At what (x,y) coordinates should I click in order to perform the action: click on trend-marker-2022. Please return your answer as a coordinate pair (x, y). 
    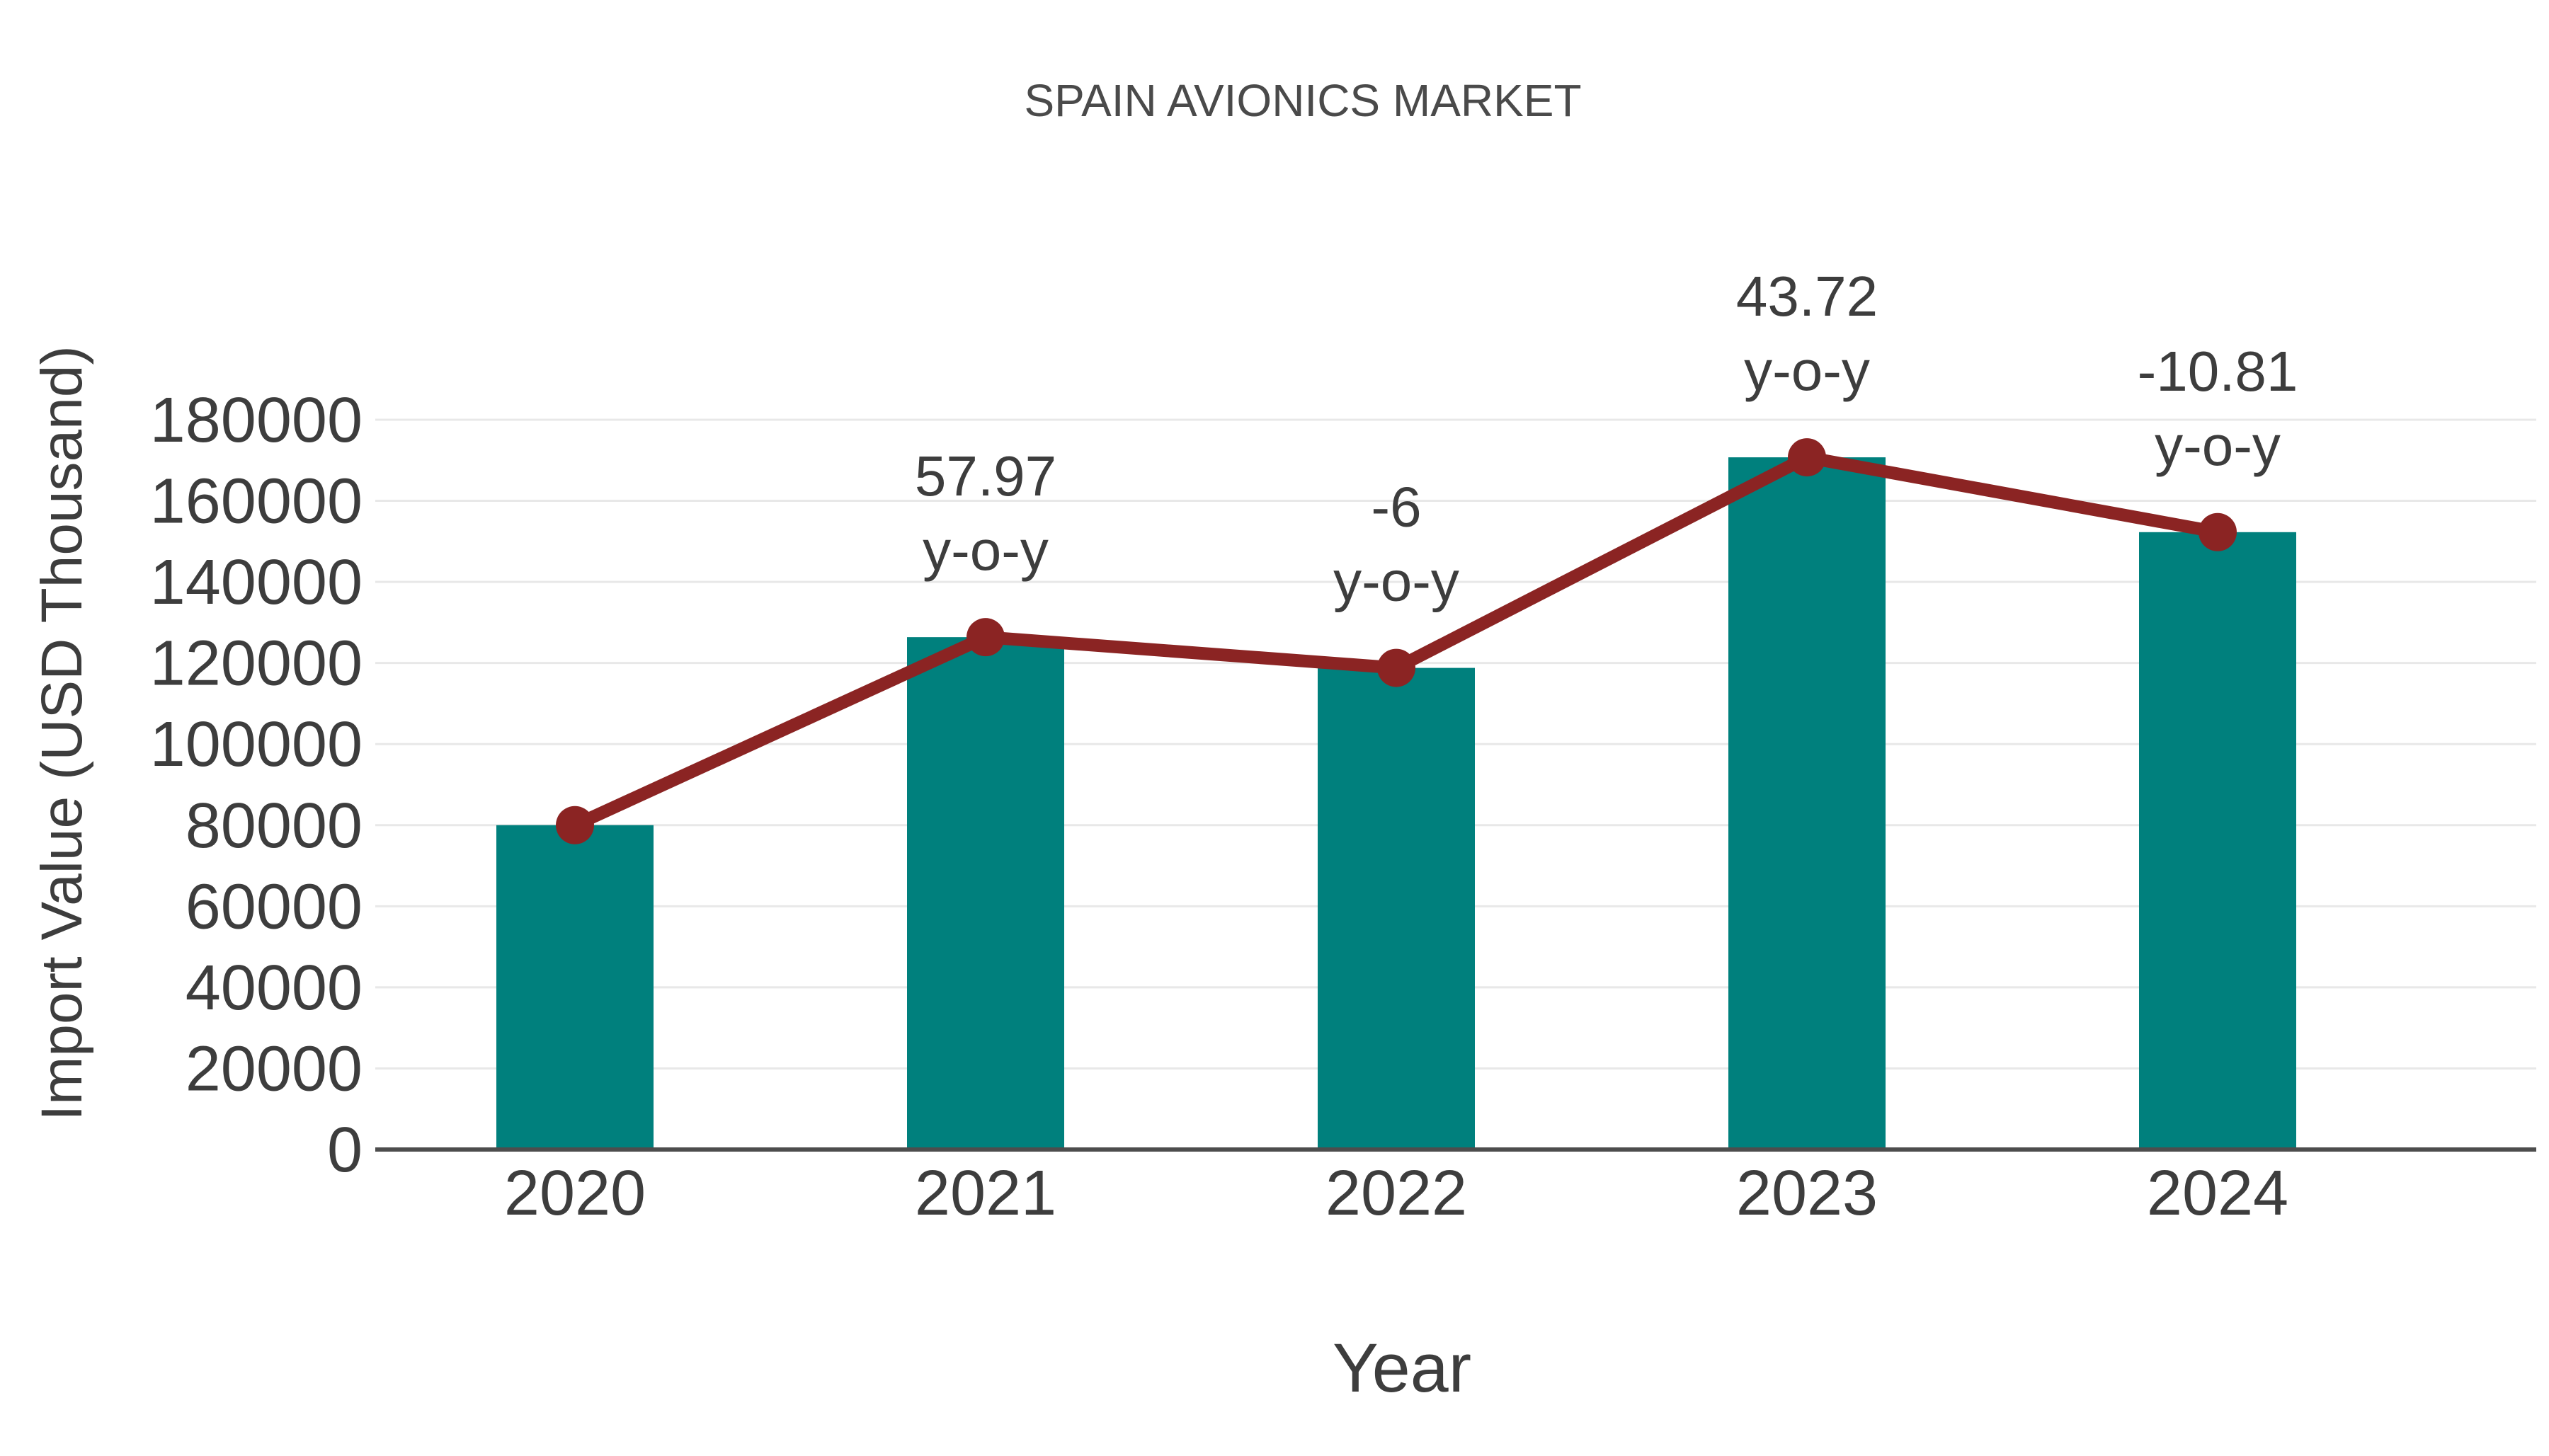
    Looking at the image, I should click on (1396, 667).